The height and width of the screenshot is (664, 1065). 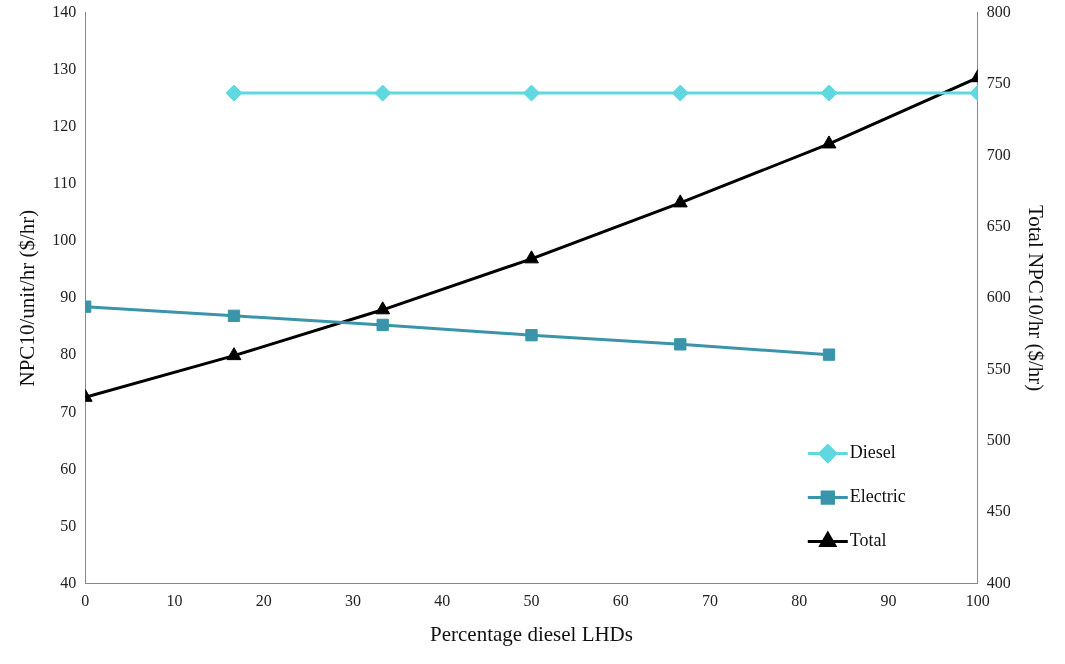 I want to click on y2-tick-label: 700, so click(x=998, y=154).